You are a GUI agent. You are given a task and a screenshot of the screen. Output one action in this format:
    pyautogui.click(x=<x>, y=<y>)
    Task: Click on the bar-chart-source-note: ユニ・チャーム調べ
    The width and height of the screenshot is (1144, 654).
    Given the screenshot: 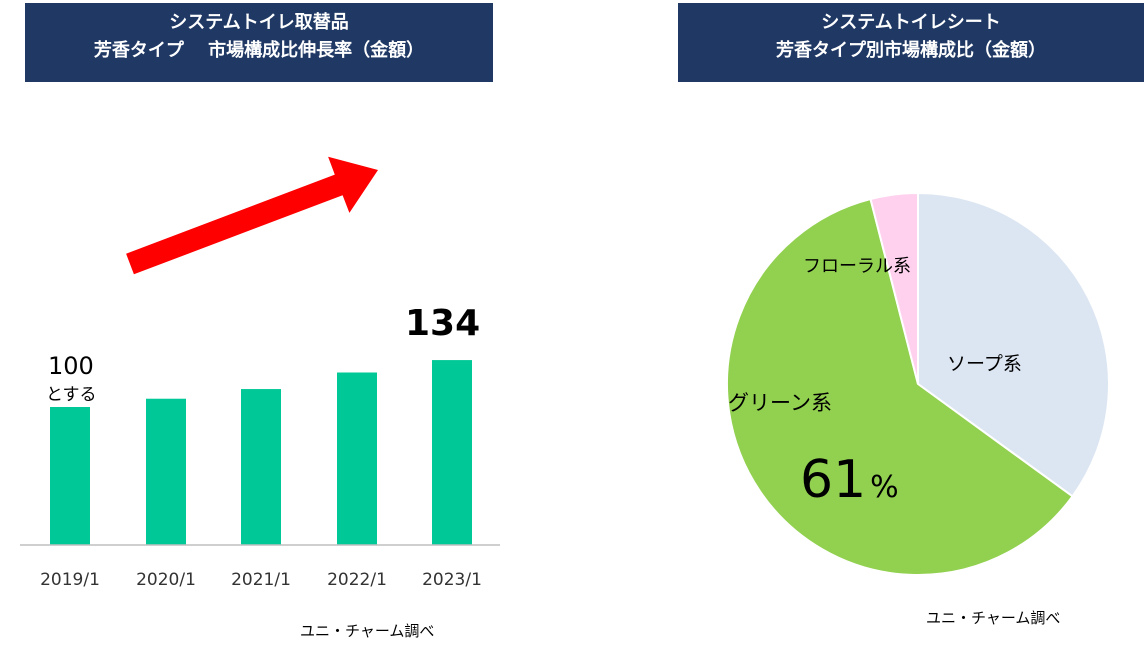 What is the action you would take?
    pyautogui.click(x=367, y=631)
    